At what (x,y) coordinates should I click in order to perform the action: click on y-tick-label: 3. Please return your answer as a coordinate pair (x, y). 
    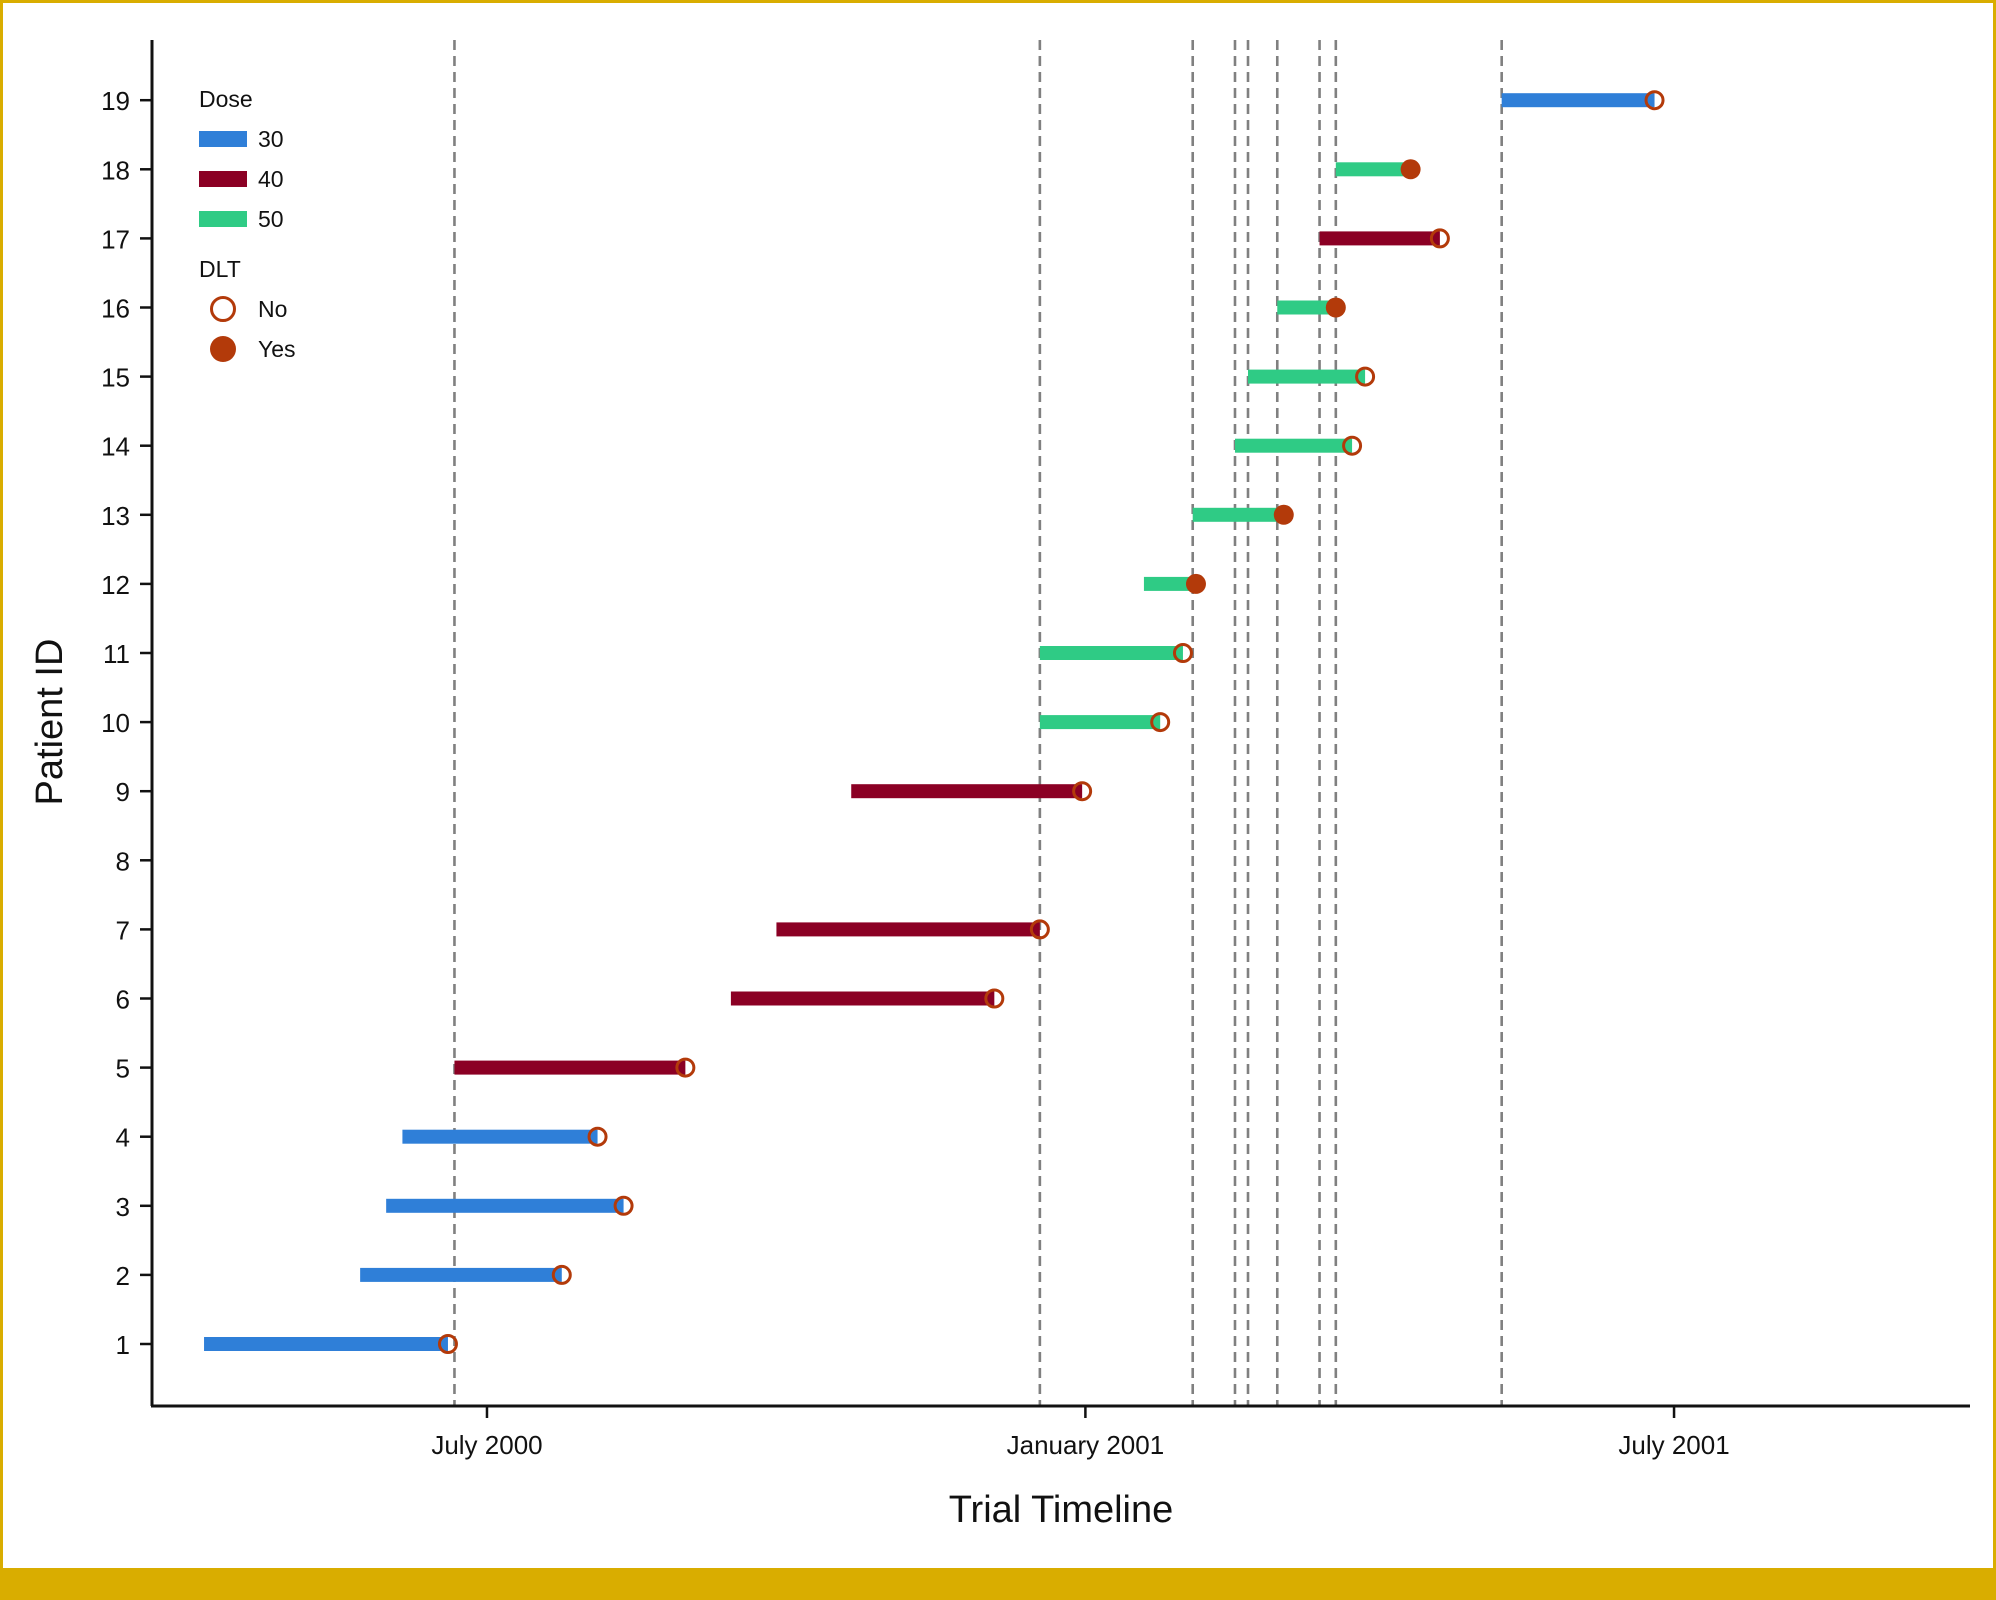
    Looking at the image, I should click on (123, 1207).